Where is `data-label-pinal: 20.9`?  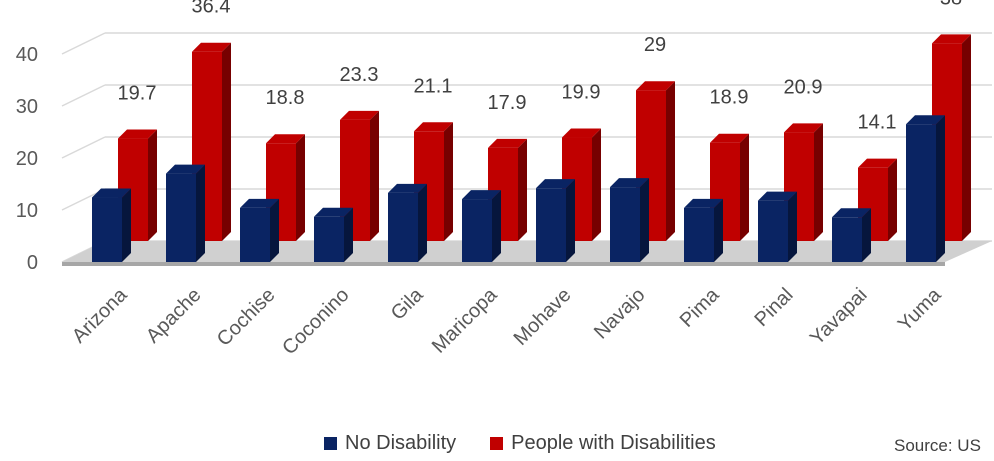 data-label-pinal: 20.9 is located at coordinates (803, 87).